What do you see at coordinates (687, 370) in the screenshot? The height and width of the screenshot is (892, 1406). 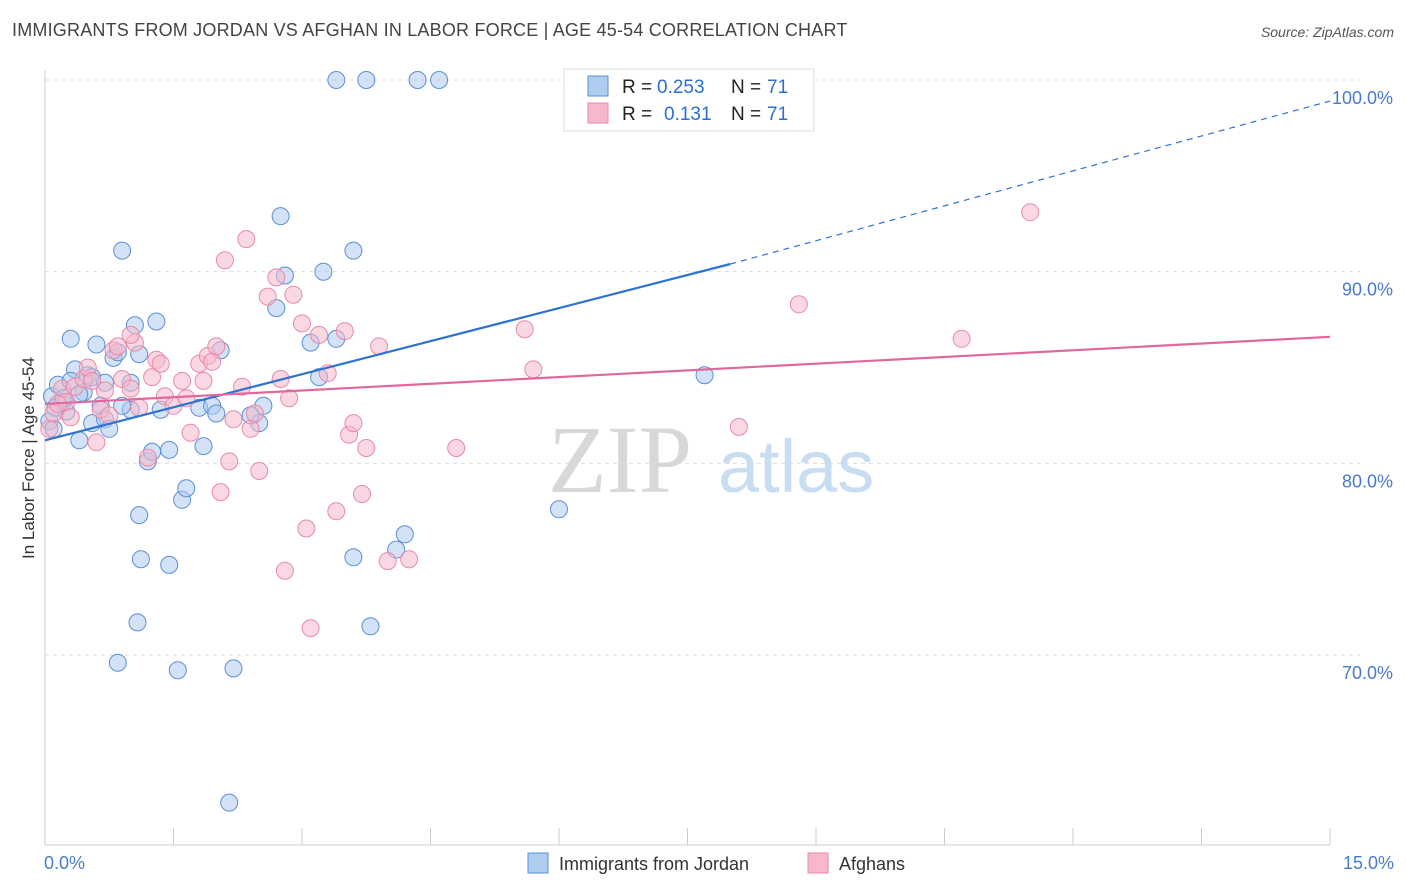 I see `afghan-trend-line` at bounding box center [687, 370].